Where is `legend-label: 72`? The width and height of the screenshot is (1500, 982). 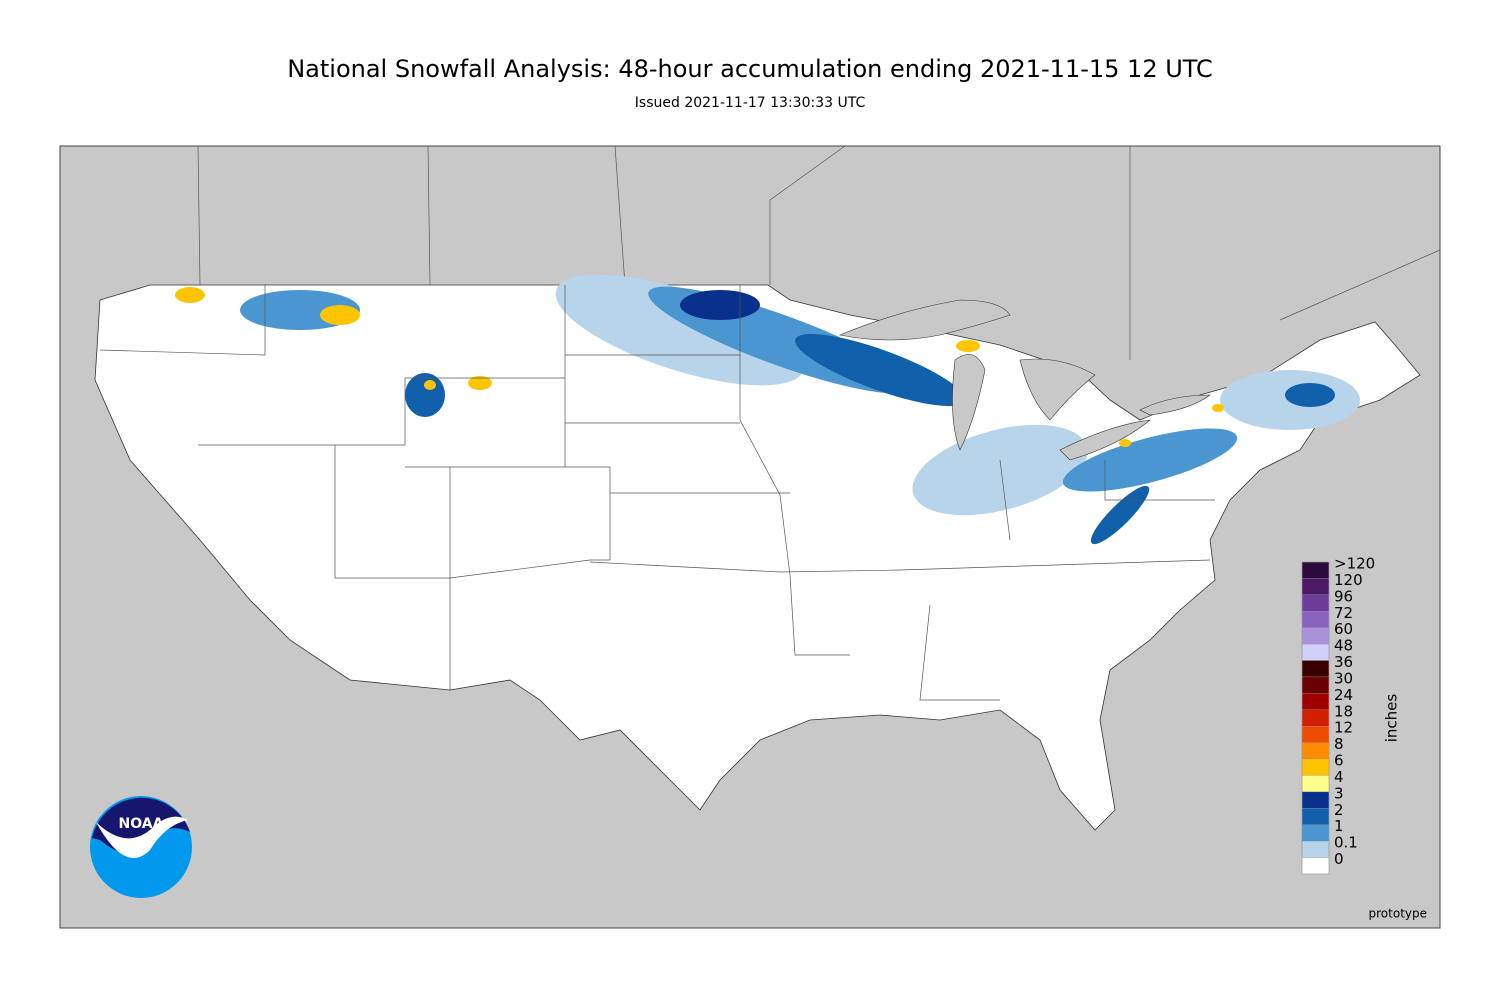
legend-label: 72 is located at coordinates (1343, 613).